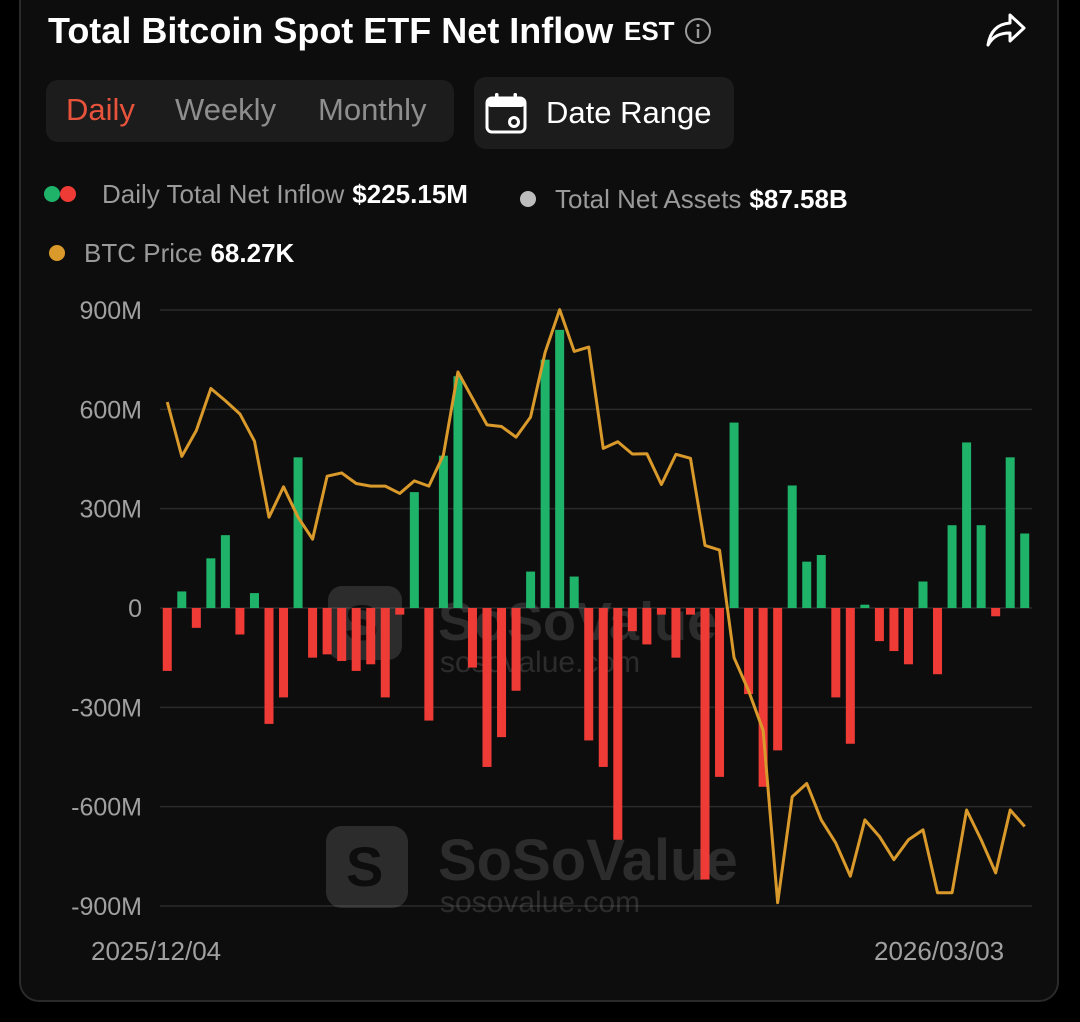  Describe the element at coordinates (331, 30) in the screenshot. I see `page-title: Total Bitcoin Spot ETF Net Inflow` at that location.